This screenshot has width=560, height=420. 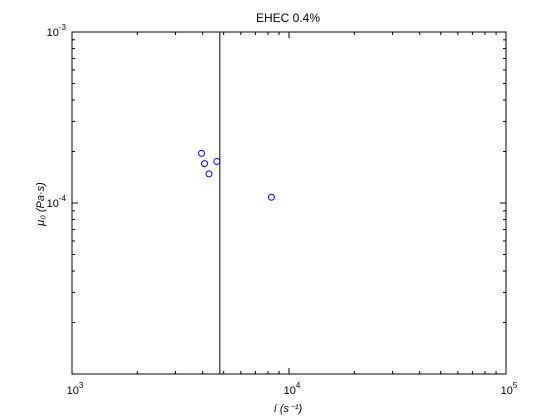 I want to click on y-axis-label: μ₀ (Pa·s), so click(x=41, y=204).